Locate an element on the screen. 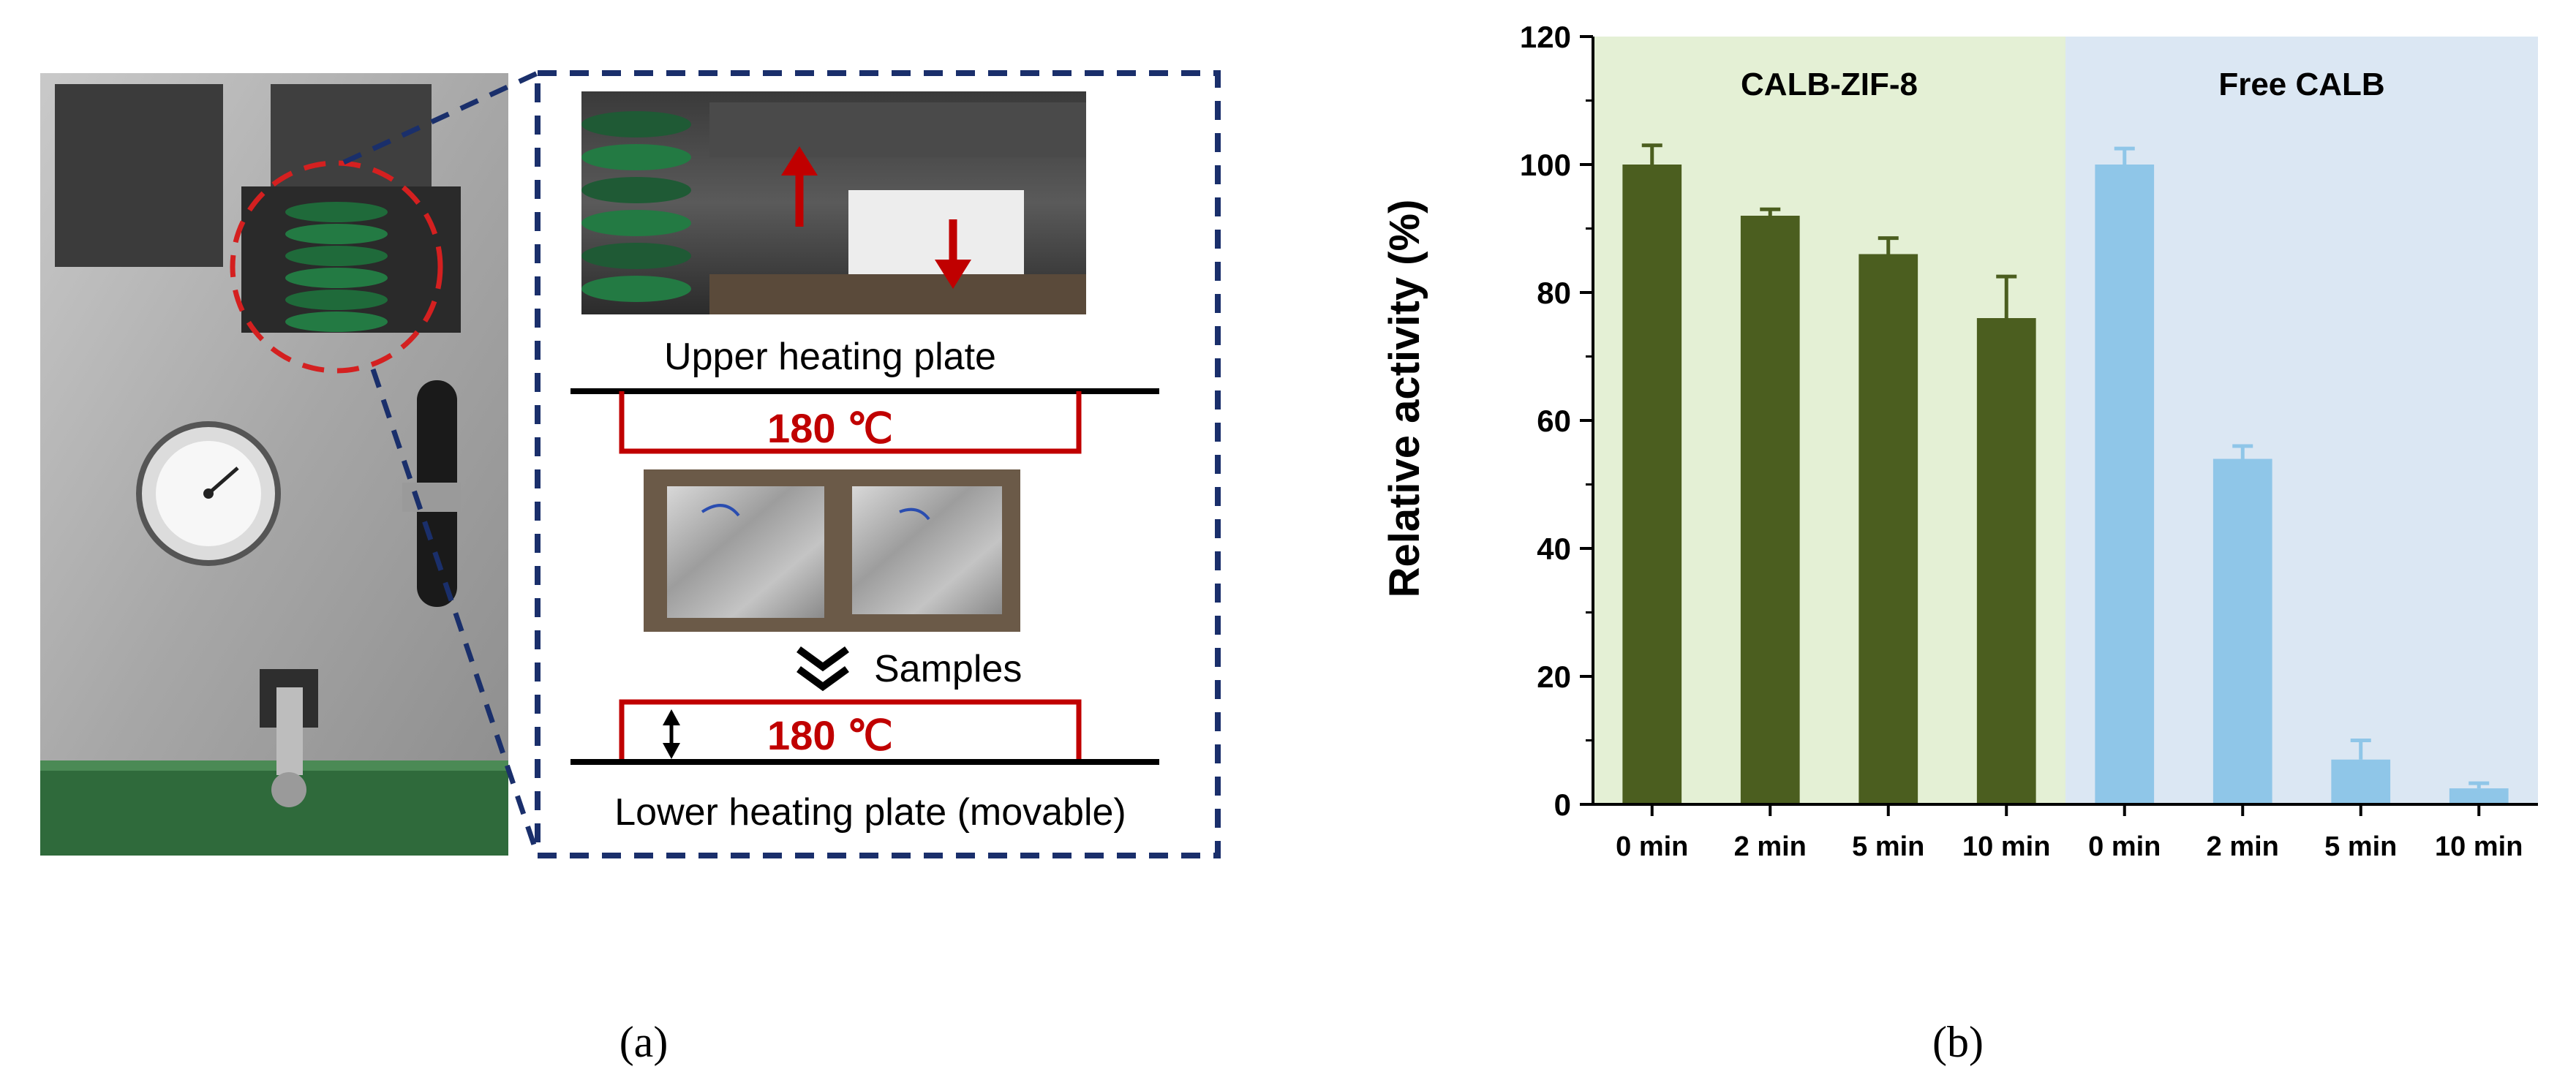  group-label-0: CALB-ZIF-8 is located at coordinates (1829, 84).